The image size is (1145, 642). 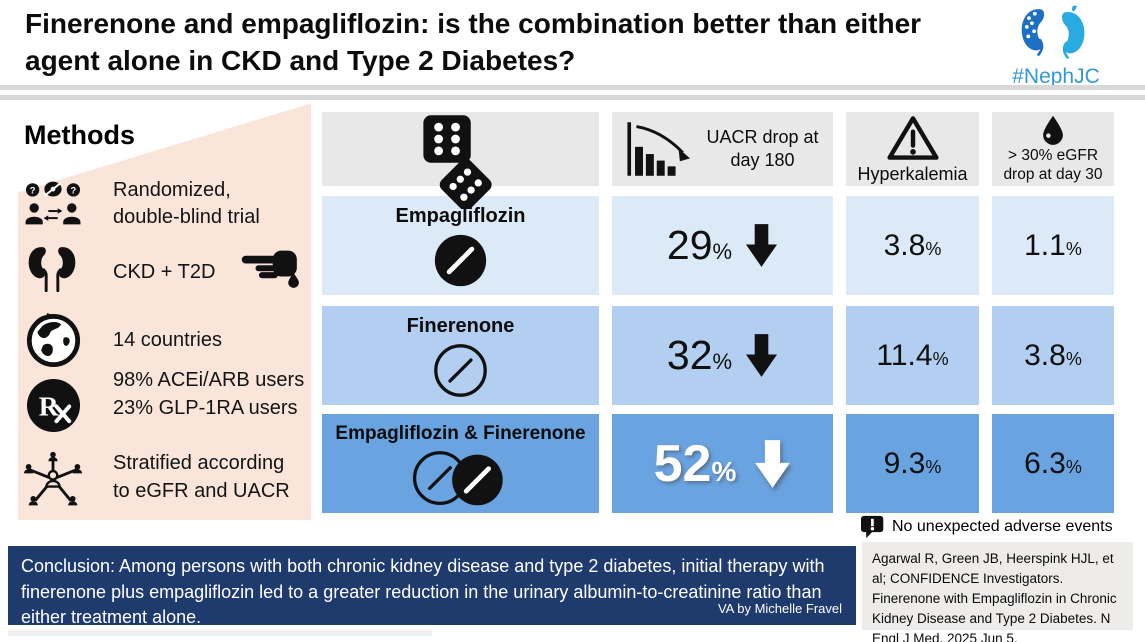 What do you see at coordinates (201, 477) in the screenshot?
I see `methods-item-stratified: Stratified according to eGFR and UACR` at bounding box center [201, 477].